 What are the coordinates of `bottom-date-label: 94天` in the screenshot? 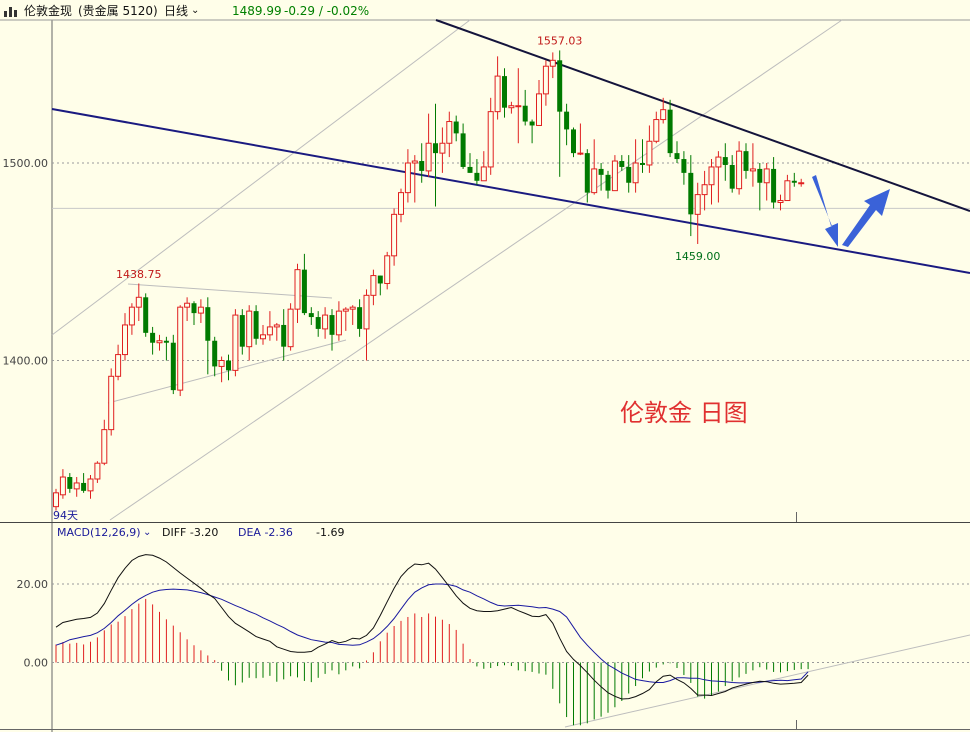 It's located at (65, 515).